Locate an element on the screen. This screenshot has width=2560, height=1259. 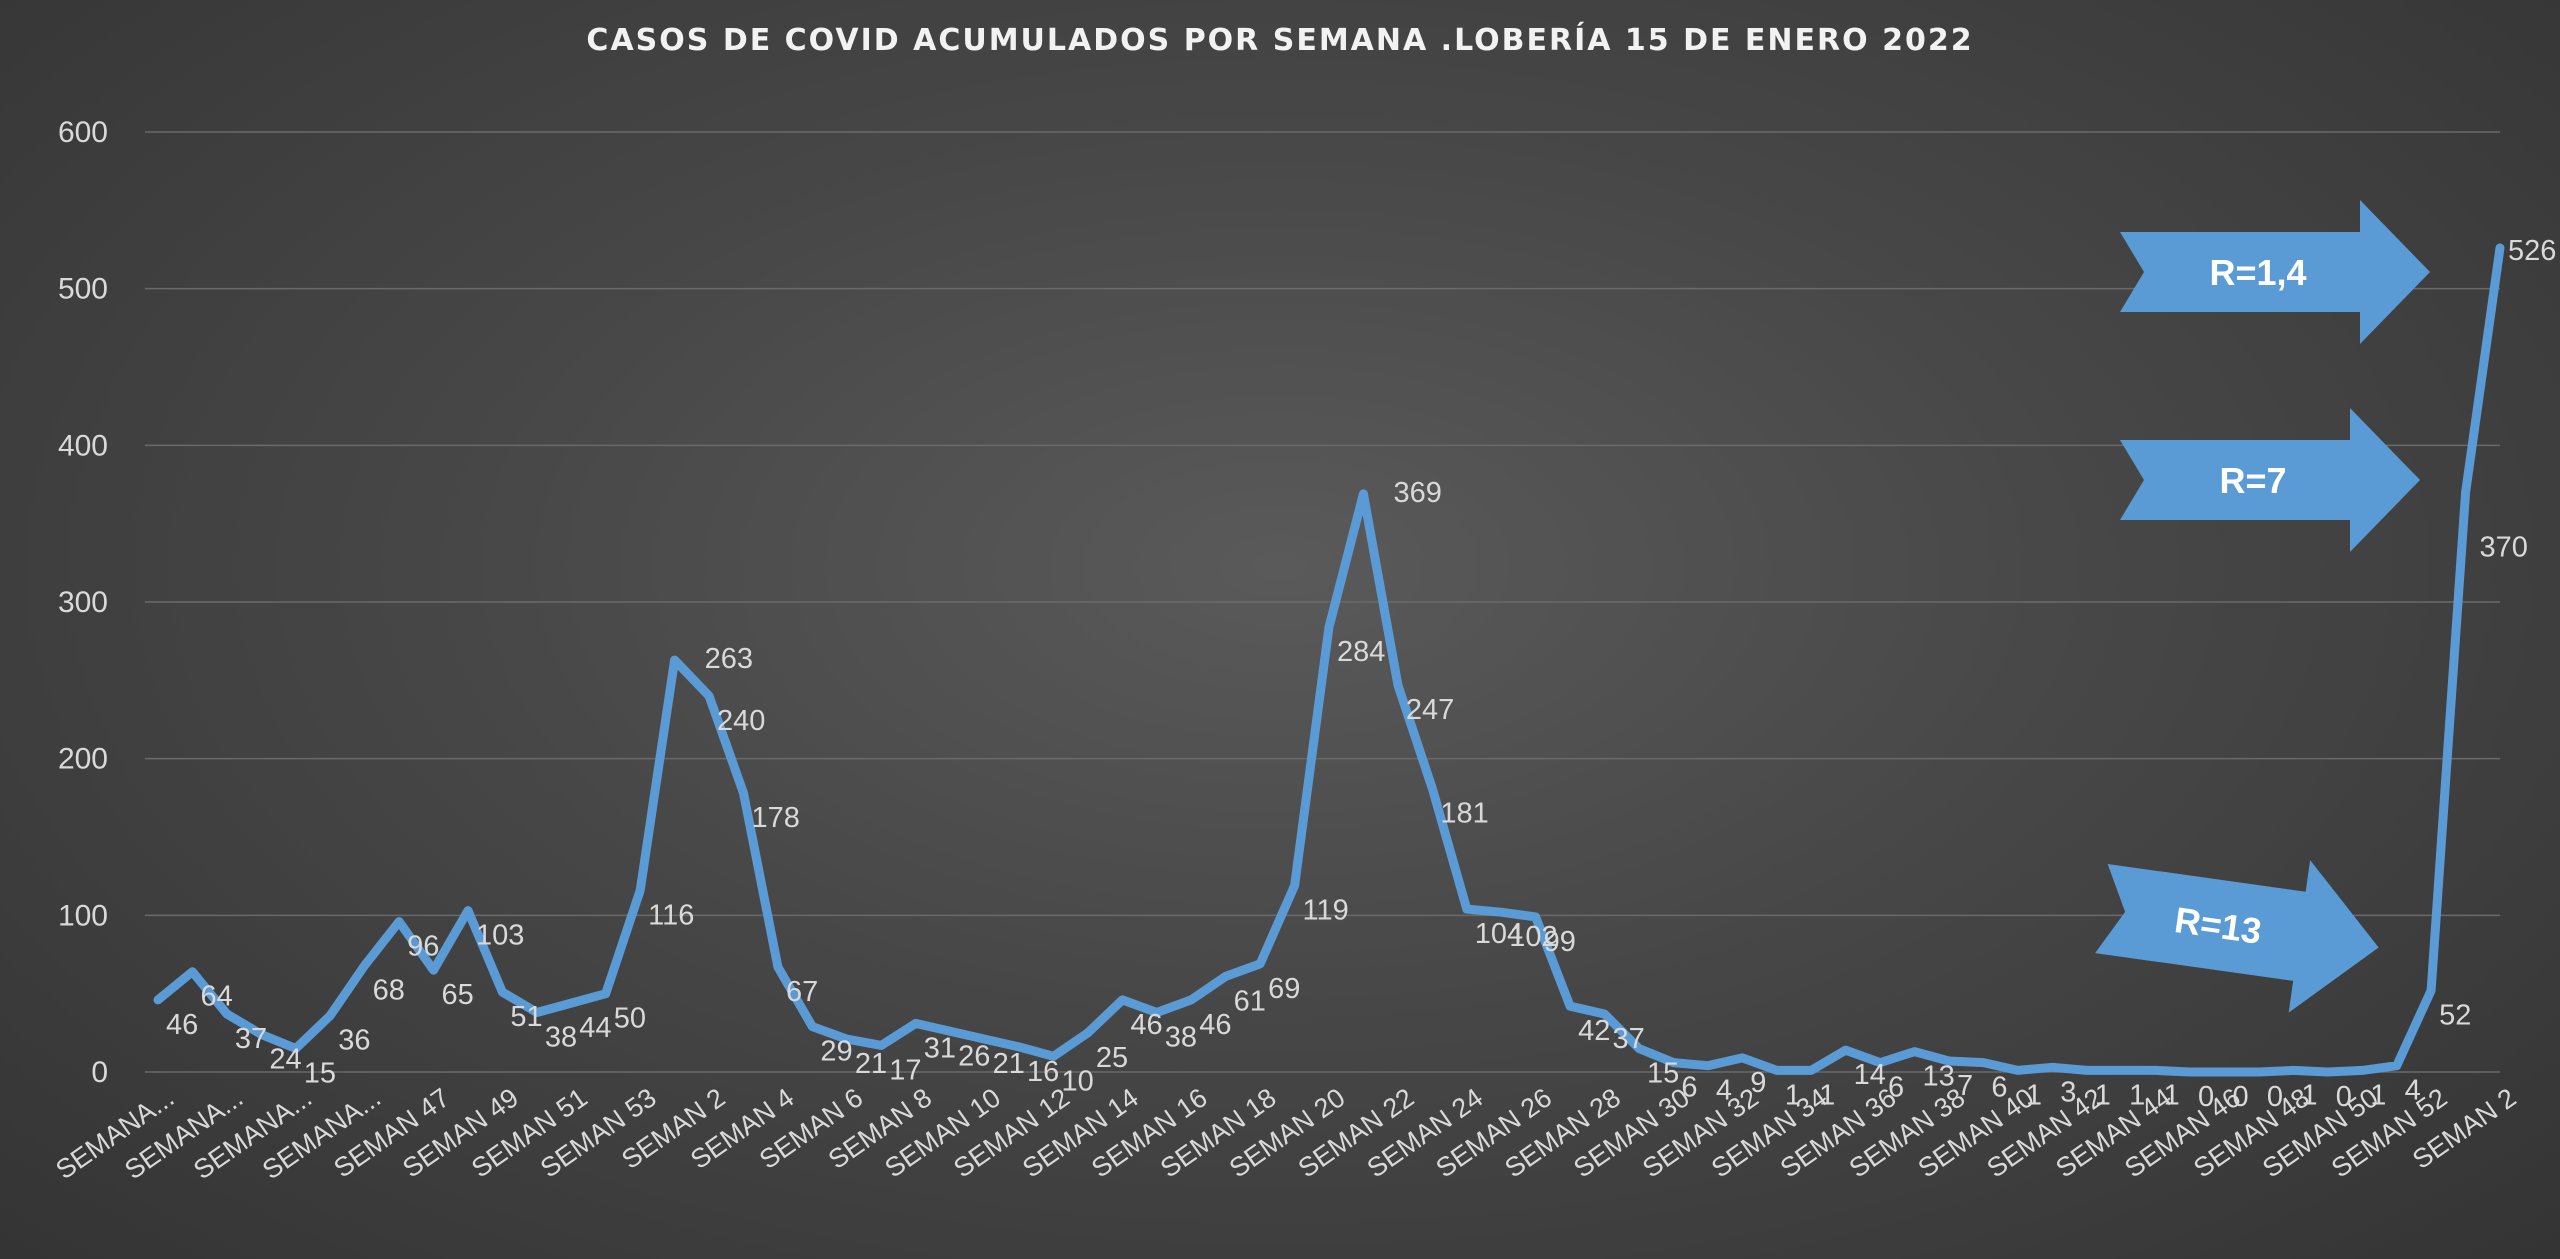
data-label: 24 is located at coordinates (285, 1059).